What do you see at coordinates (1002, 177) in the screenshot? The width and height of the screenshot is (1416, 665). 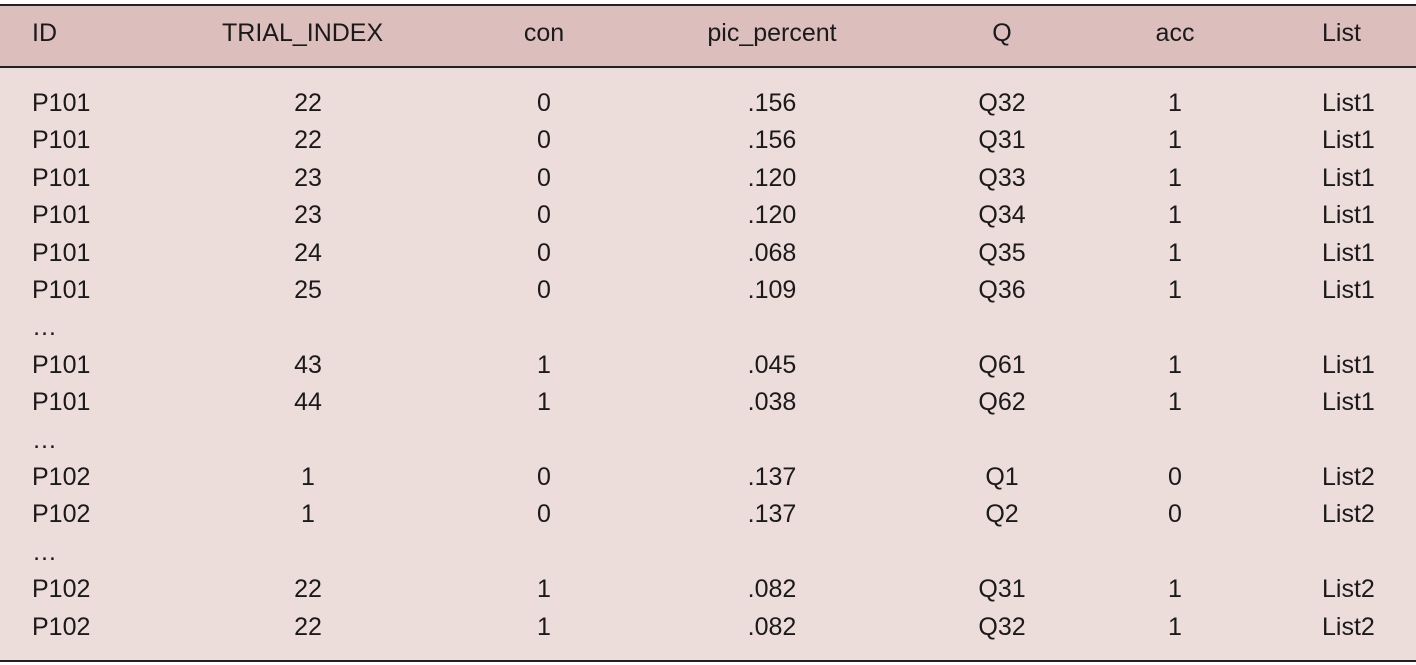 I see `table-cell: Q33` at bounding box center [1002, 177].